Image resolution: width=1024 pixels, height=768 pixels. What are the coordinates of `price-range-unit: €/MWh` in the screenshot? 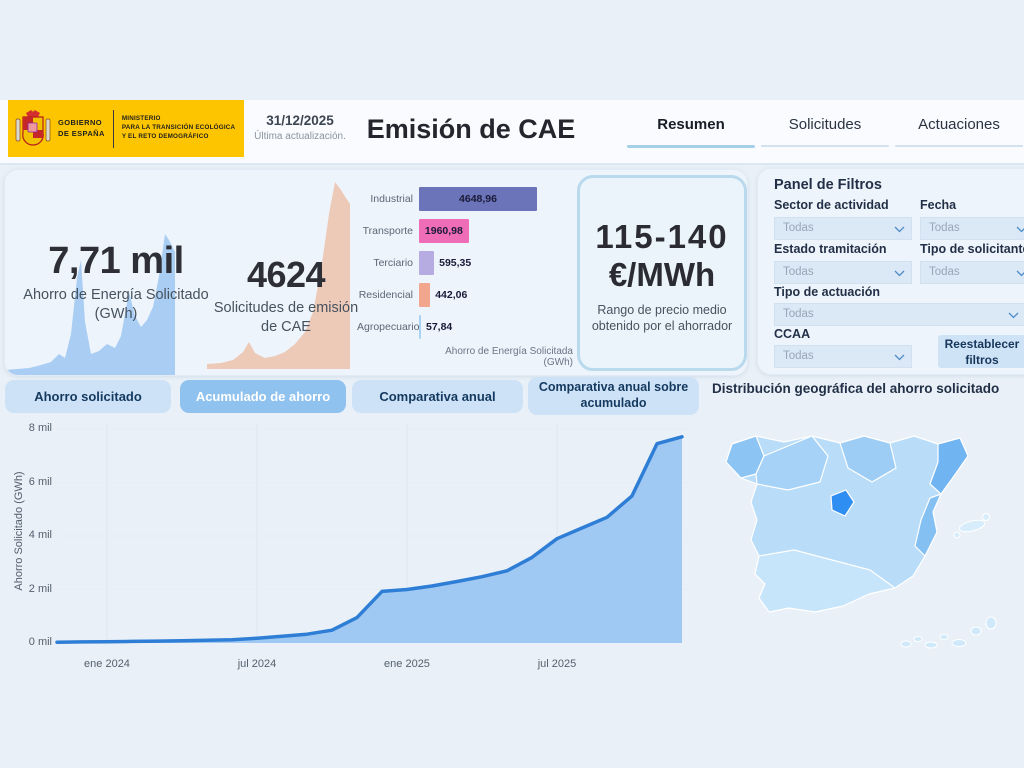 It's located at (662, 274).